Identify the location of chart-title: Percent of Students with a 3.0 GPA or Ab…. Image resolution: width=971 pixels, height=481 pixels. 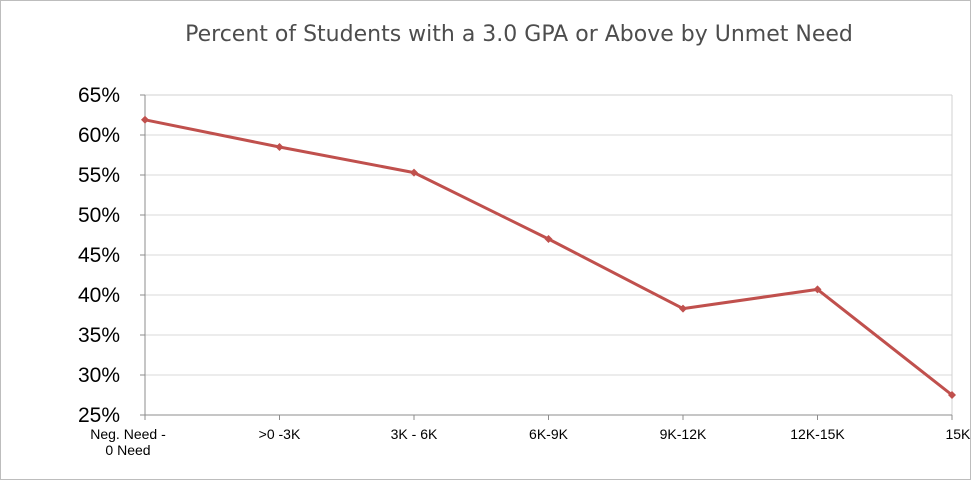
(519, 34).